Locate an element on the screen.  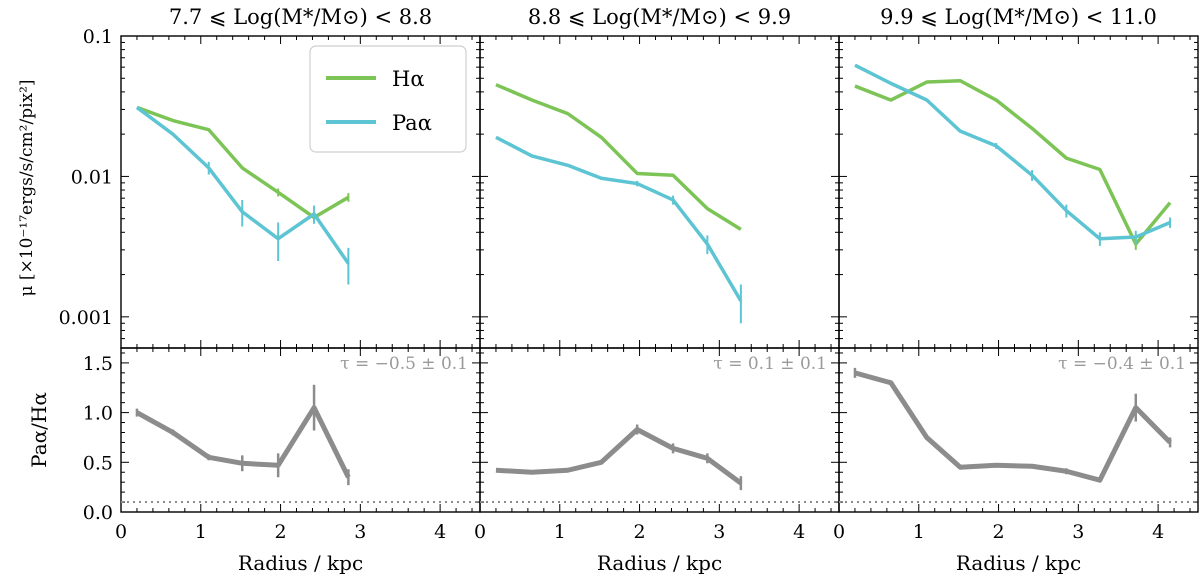
bottom-y-tick-label: 1.0 is located at coordinates (98, 414).